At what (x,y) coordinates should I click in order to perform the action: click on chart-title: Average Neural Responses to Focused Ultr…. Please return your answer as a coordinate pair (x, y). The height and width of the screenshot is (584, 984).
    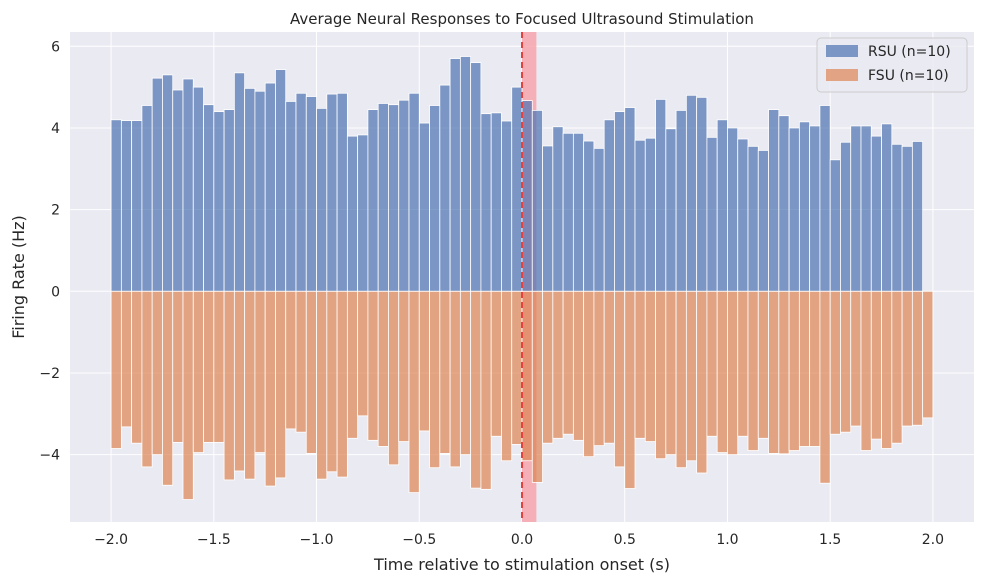
    Looking at the image, I should click on (522, 19).